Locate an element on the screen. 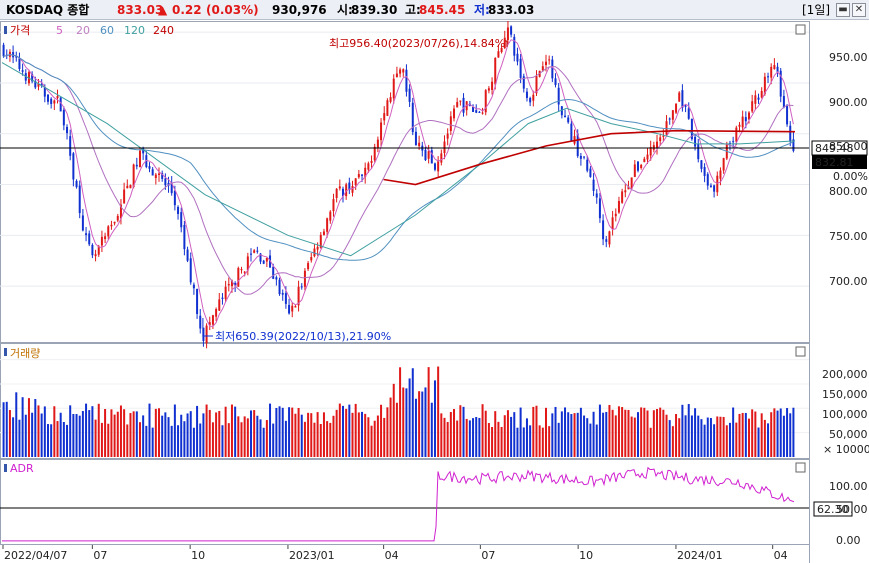 Image resolution: width=869 pixels, height=563 pixels. volume-title: 거래량 is located at coordinates (25, 353).